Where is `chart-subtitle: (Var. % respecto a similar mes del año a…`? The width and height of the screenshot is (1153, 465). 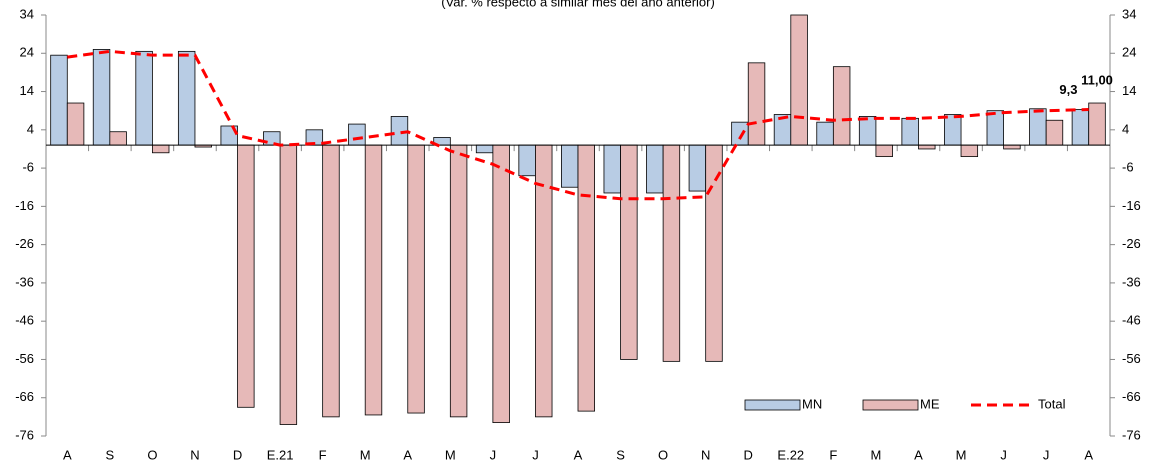
chart-subtitle: (Var. % respecto a similar mes del año a… is located at coordinates (578, 4).